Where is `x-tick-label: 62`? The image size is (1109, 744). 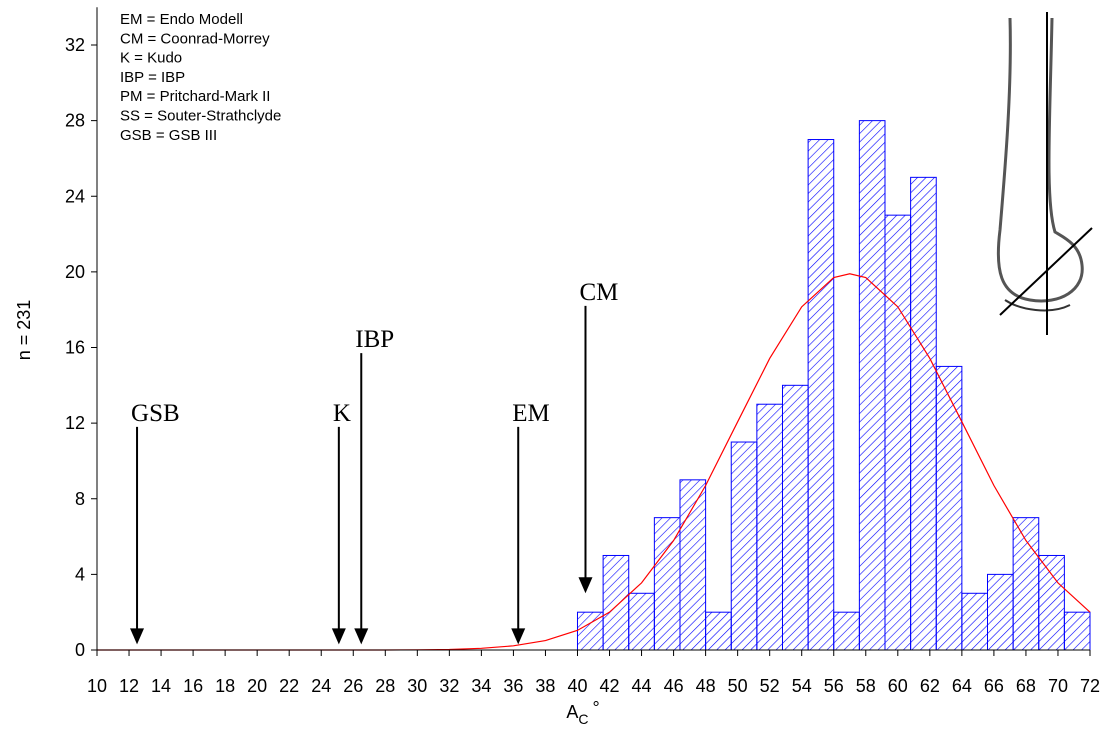
x-tick-label: 62 is located at coordinates (930, 686).